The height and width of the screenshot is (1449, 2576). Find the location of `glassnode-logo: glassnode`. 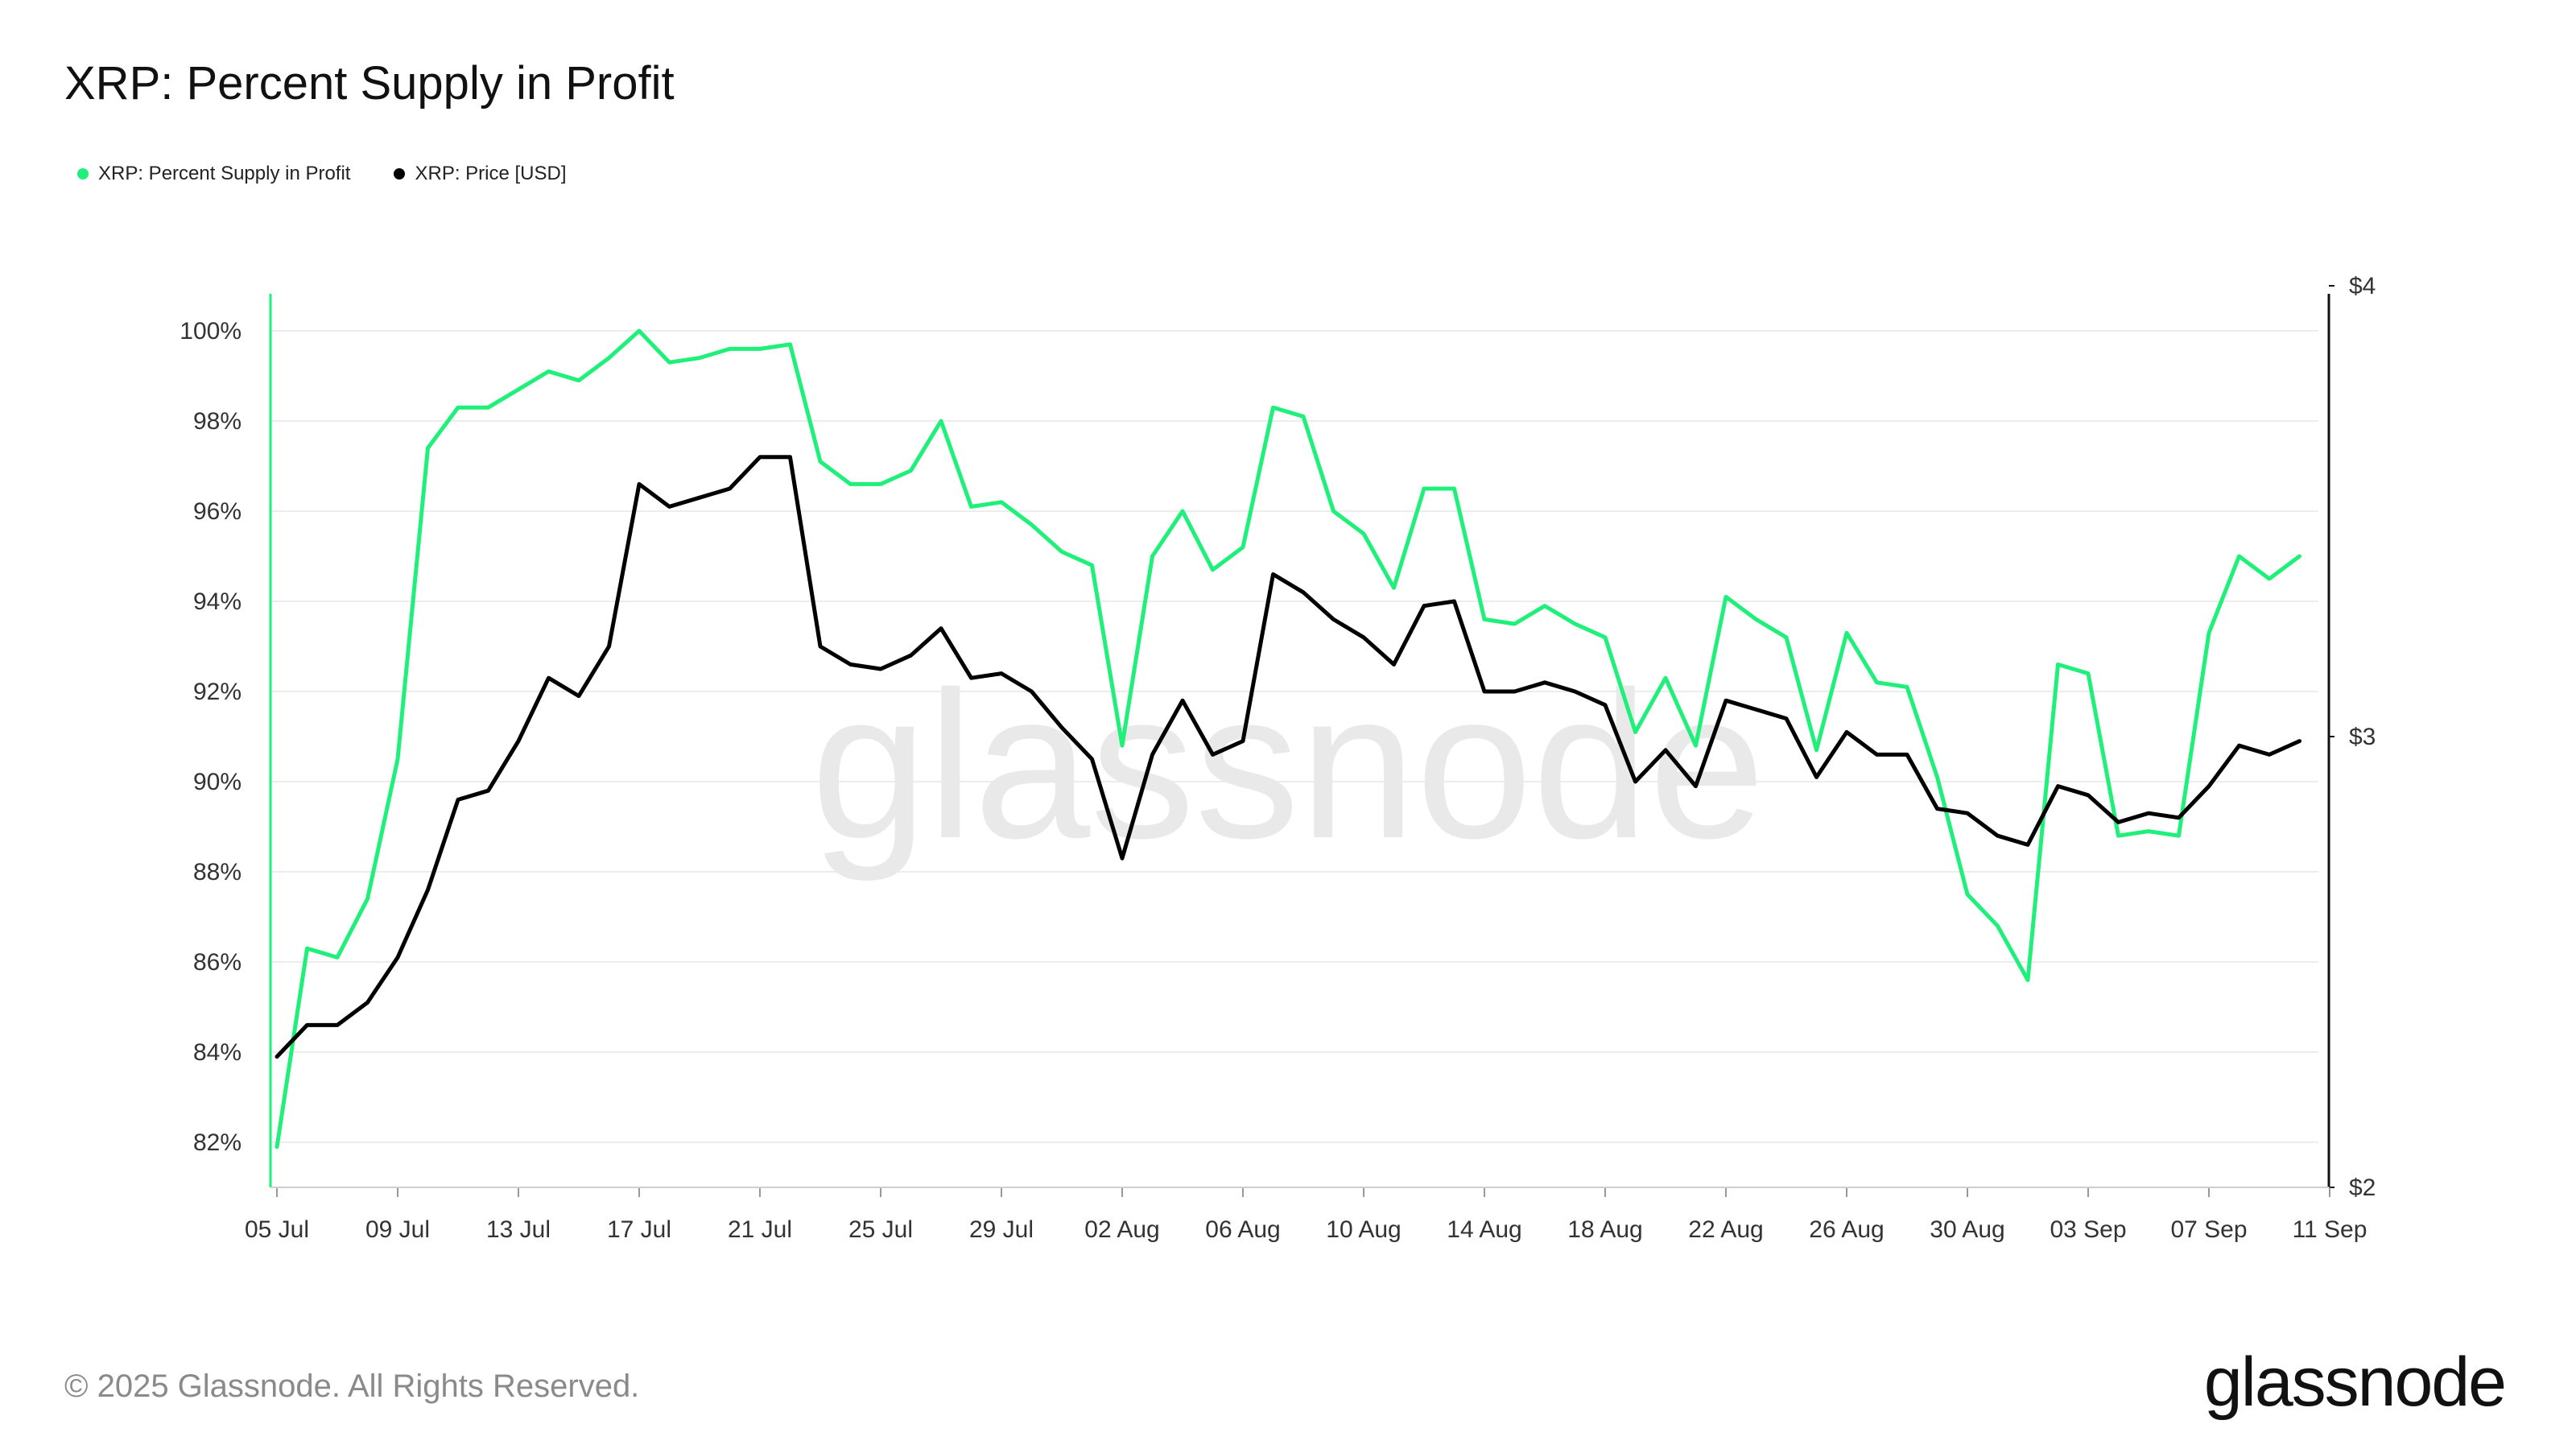

glassnode-logo: glassnode is located at coordinates (2355, 1382).